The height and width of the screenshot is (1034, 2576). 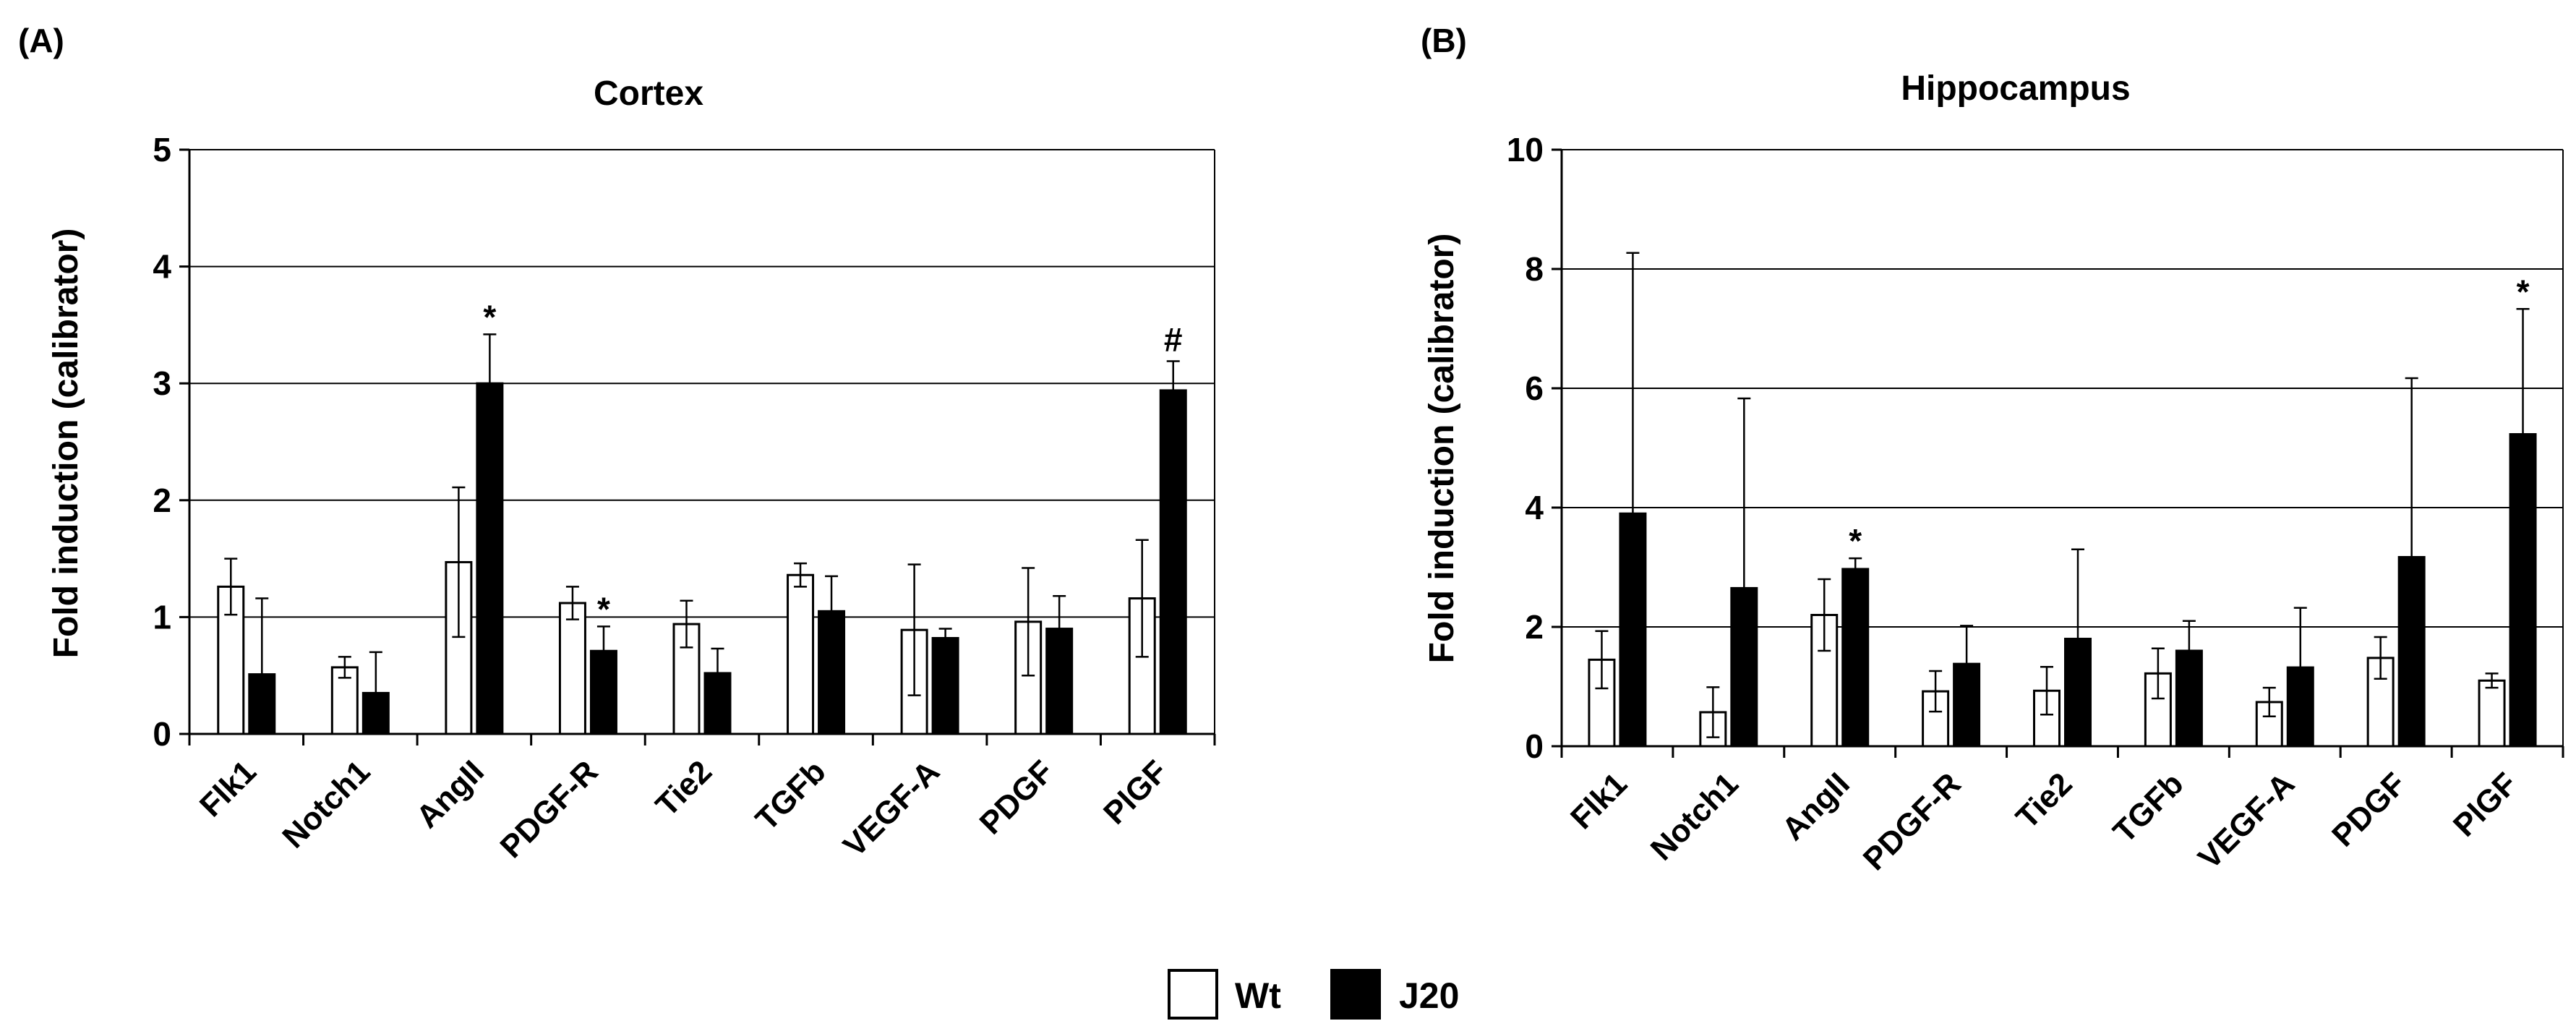 What do you see at coordinates (2300, 667) in the screenshot?
I see `errorbar-hippocampus-j20-vegf-a` at bounding box center [2300, 667].